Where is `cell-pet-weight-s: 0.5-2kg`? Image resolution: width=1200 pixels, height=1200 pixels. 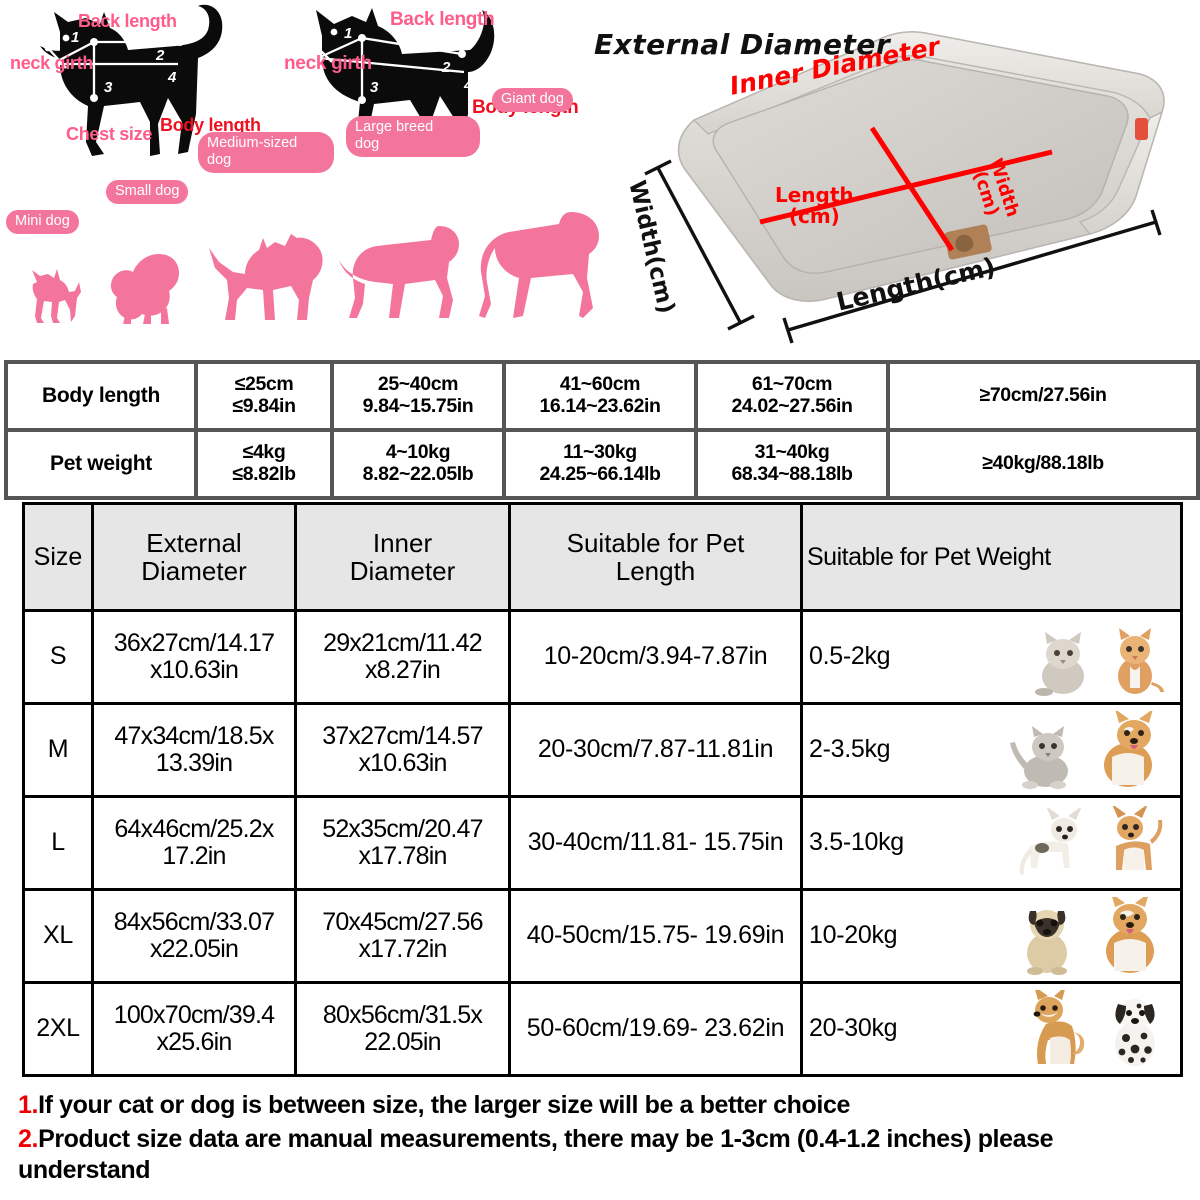
cell-pet-weight-s: 0.5-2kg is located at coordinates (991, 657).